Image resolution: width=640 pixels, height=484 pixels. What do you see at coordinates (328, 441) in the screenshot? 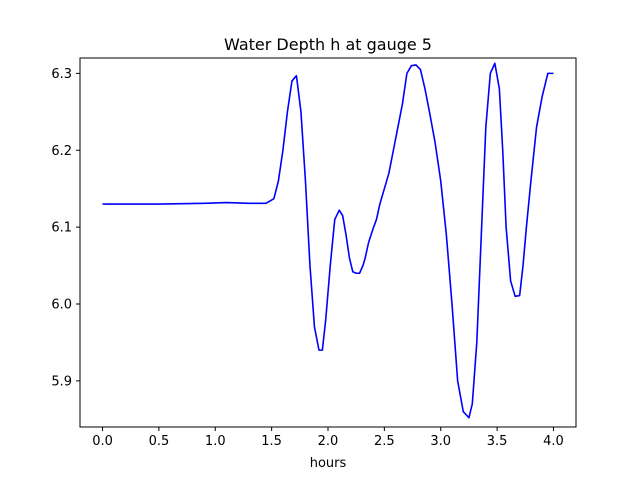
I see `x-tick-label: 2.0` at bounding box center [328, 441].